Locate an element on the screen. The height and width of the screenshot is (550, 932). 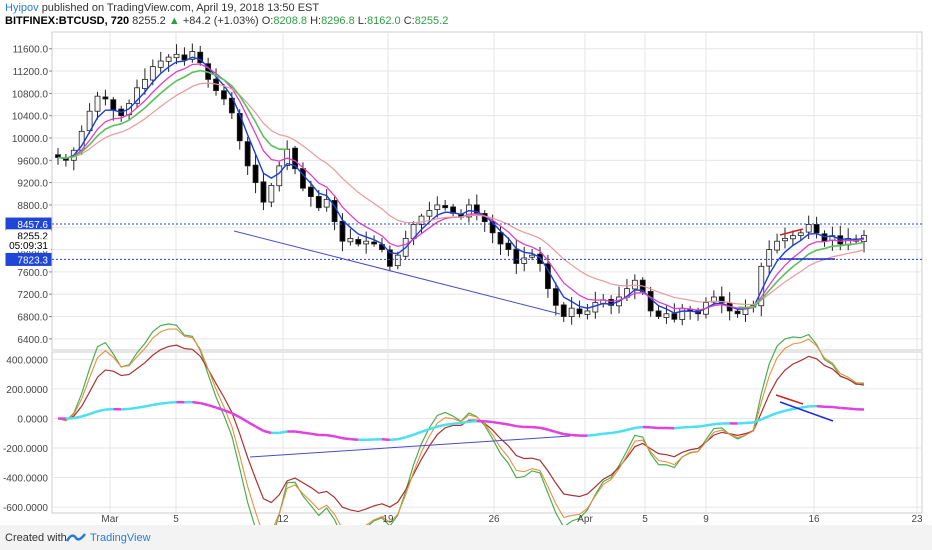
change-arrow-icon: ▲ is located at coordinates (174, 21).